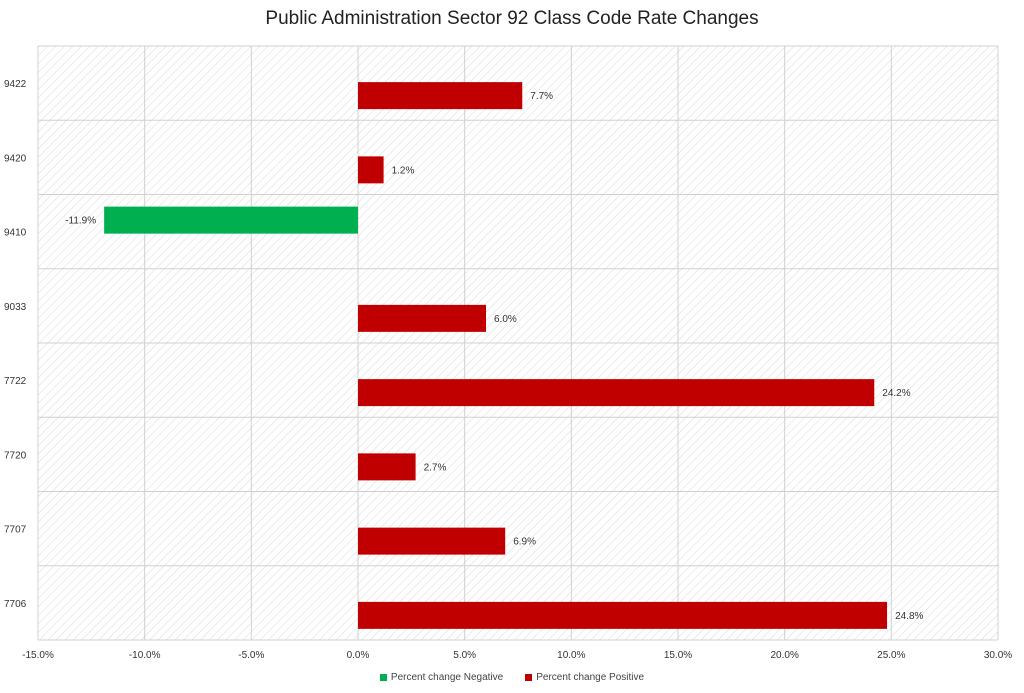  What do you see at coordinates (15, 84) in the screenshot?
I see `category-label-9422: 9422` at bounding box center [15, 84].